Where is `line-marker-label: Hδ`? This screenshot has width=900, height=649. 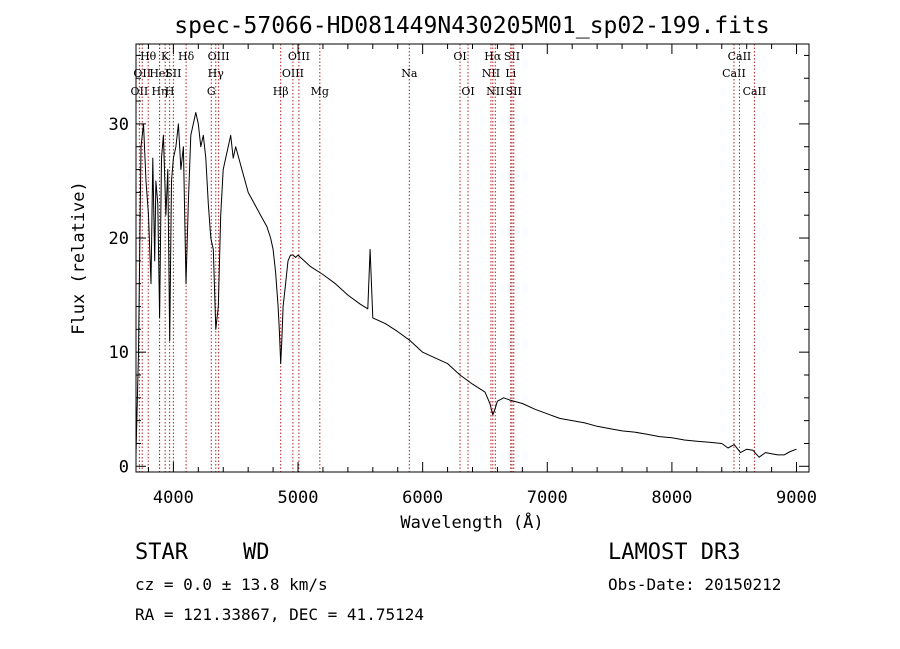 line-marker-label: Hδ is located at coordinates (186, 56).